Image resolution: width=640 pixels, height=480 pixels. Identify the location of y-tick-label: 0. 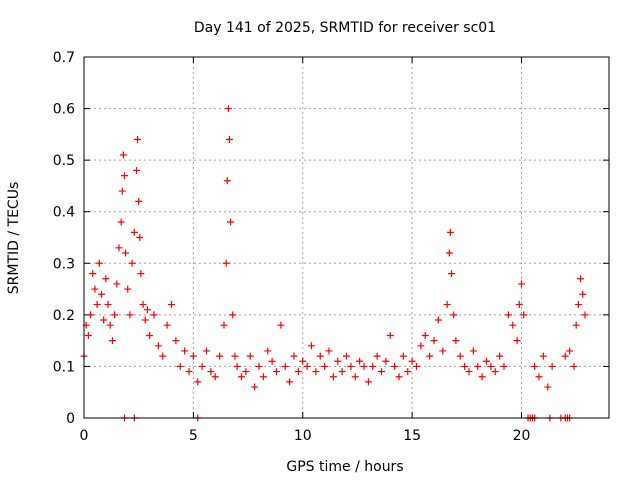
(70, 419).